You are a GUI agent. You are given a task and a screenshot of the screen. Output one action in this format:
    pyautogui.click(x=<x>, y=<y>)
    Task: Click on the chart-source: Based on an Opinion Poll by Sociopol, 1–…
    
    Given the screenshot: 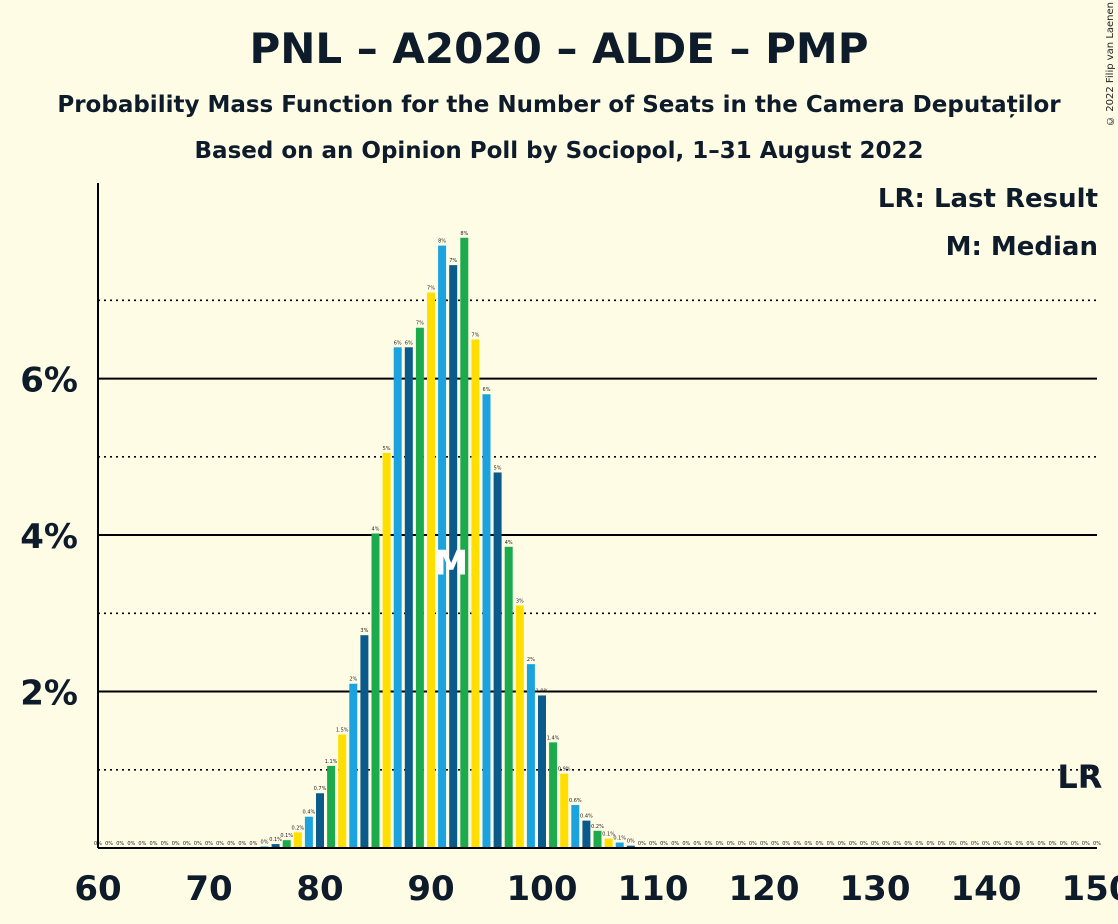 What is the action you would take?
    pyautogui.click(x=559, y=151)
    